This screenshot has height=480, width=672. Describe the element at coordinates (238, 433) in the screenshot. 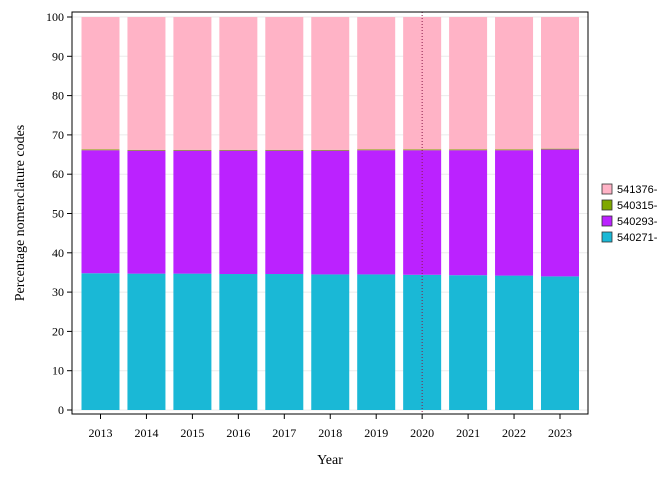

I see `x-tick-label: 2016` at that location.